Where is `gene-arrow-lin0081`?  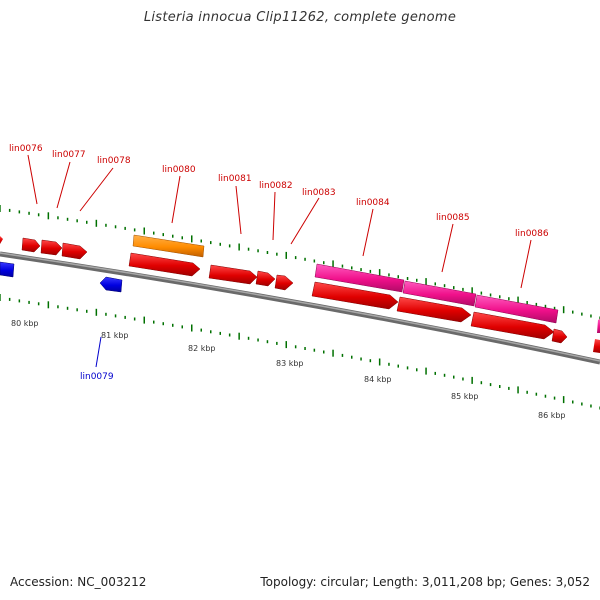
gene-arrow-lin0081 is located at coordinates (233, 274).